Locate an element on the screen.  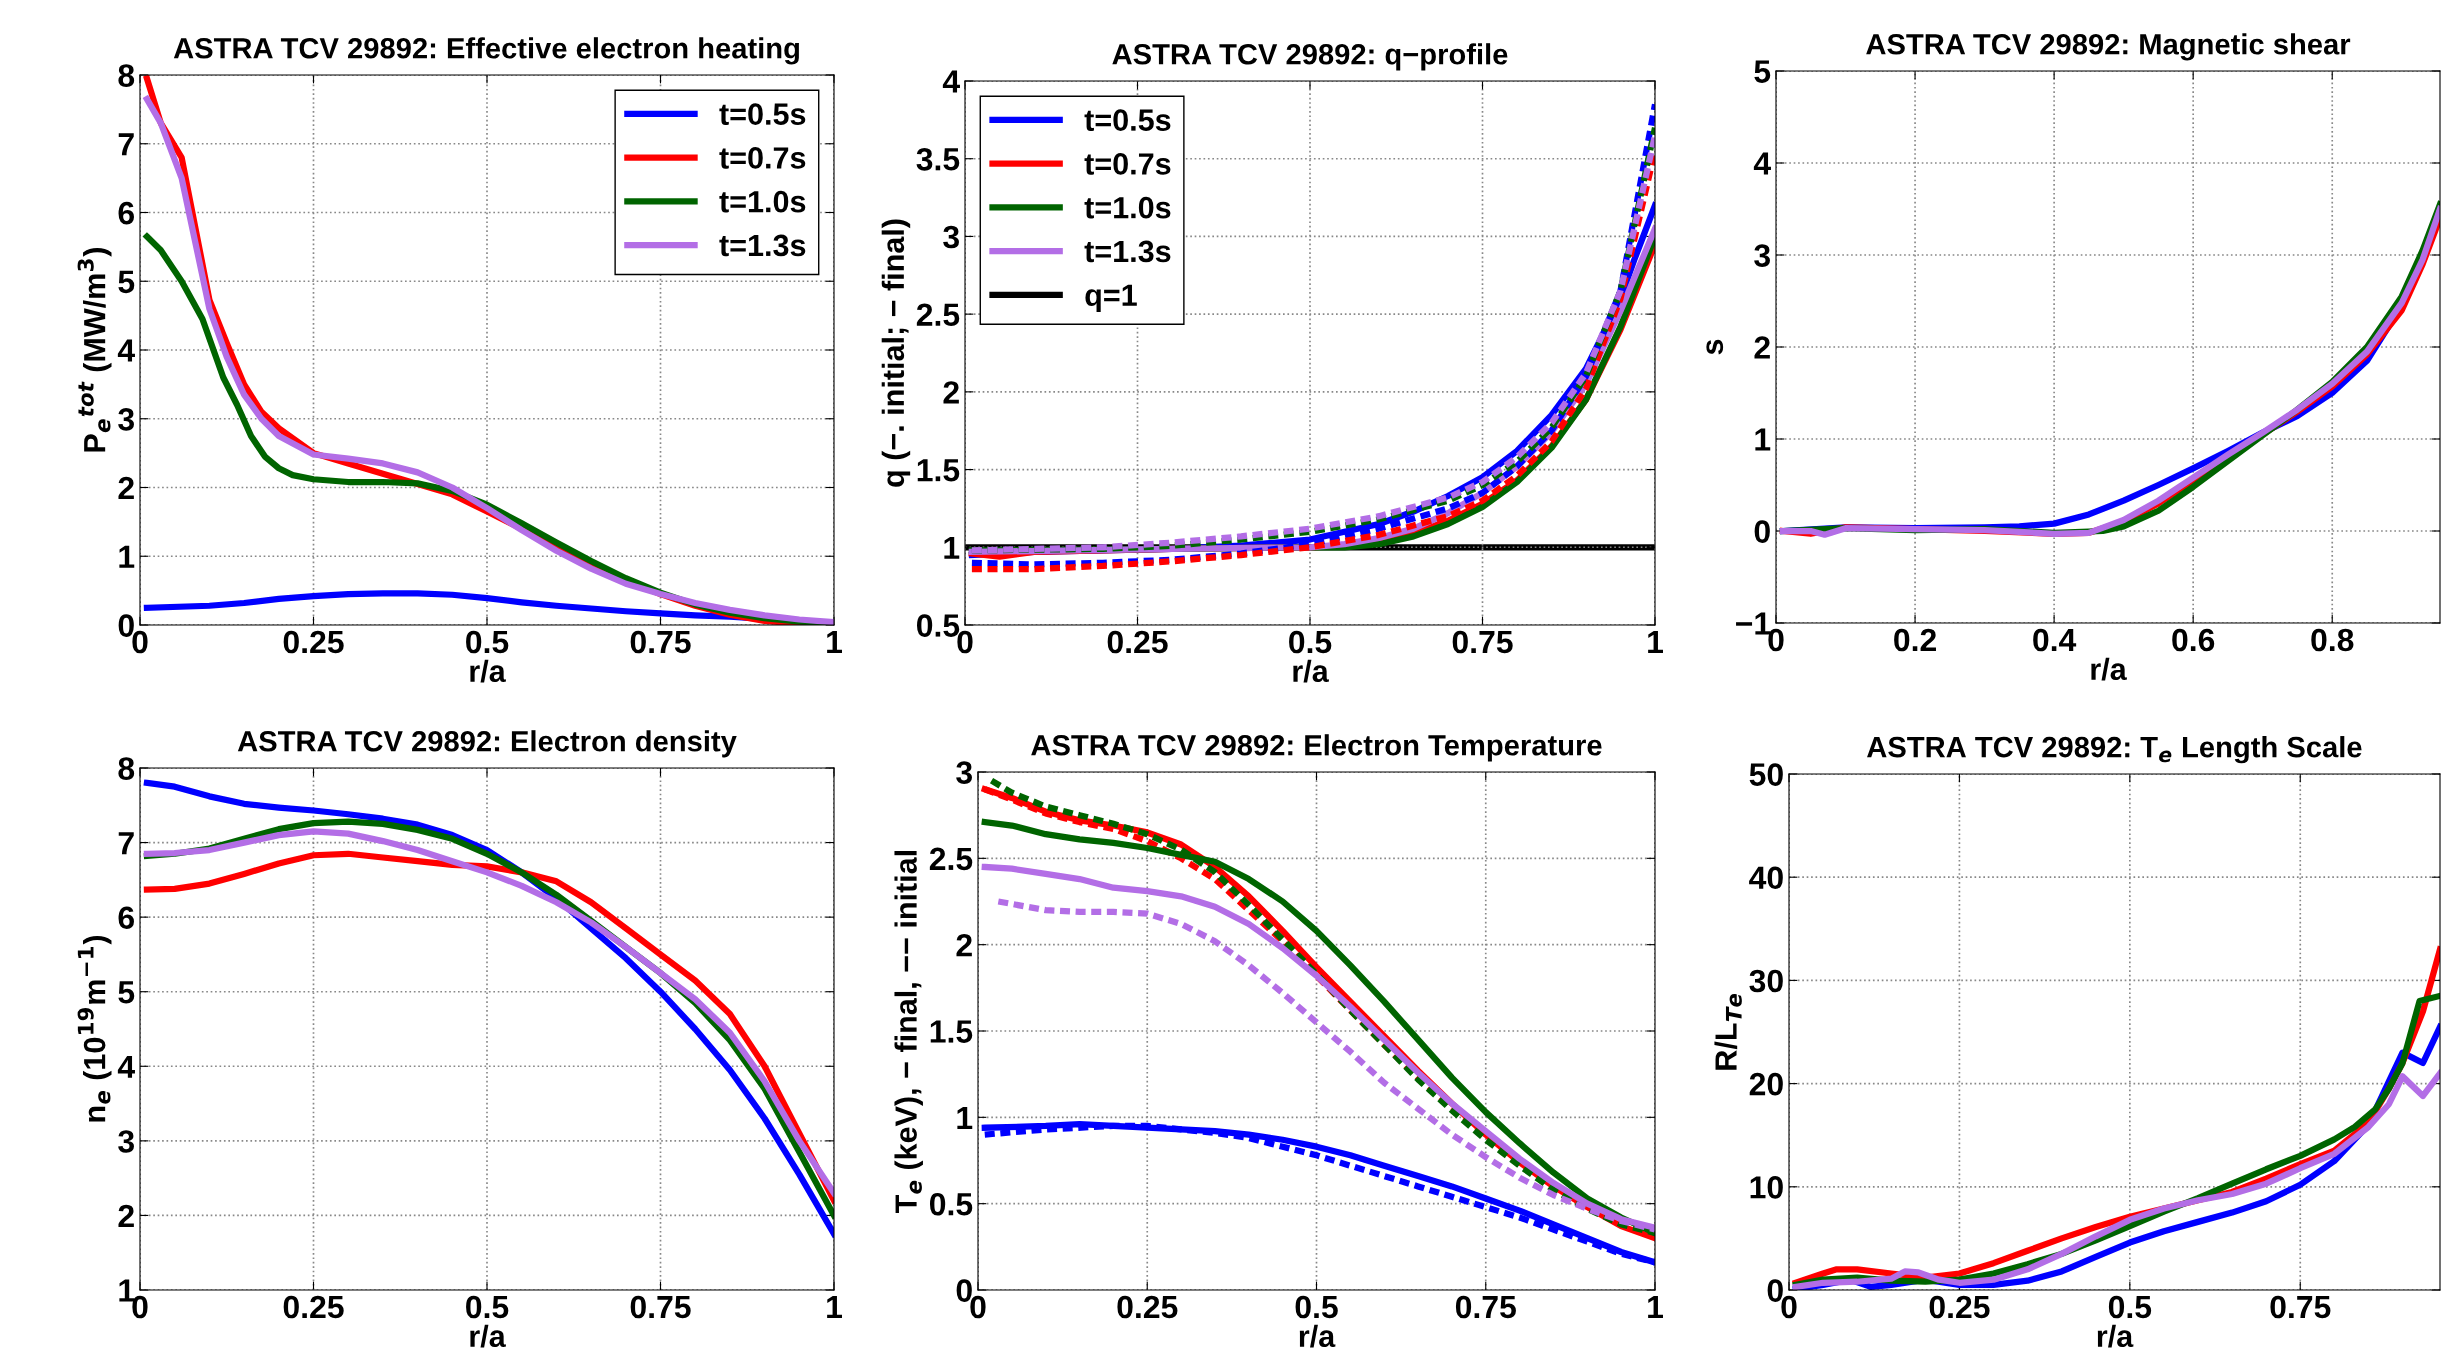
y-tick-label: 40 is located at coordinates (1766, 878).